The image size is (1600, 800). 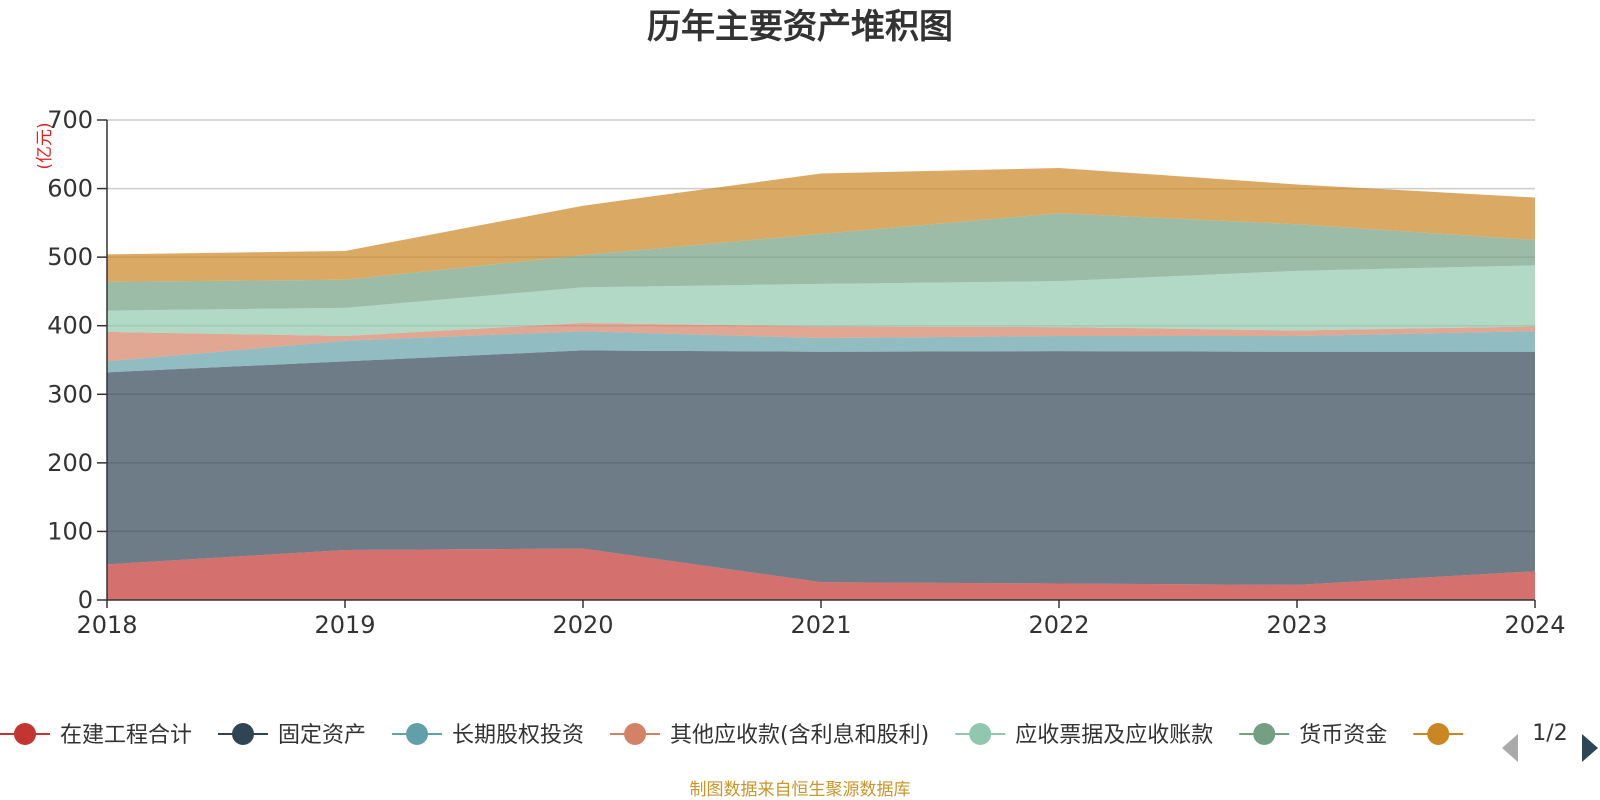 I want to click on x-tick-label: 2023, so click(x=1296, y=625).